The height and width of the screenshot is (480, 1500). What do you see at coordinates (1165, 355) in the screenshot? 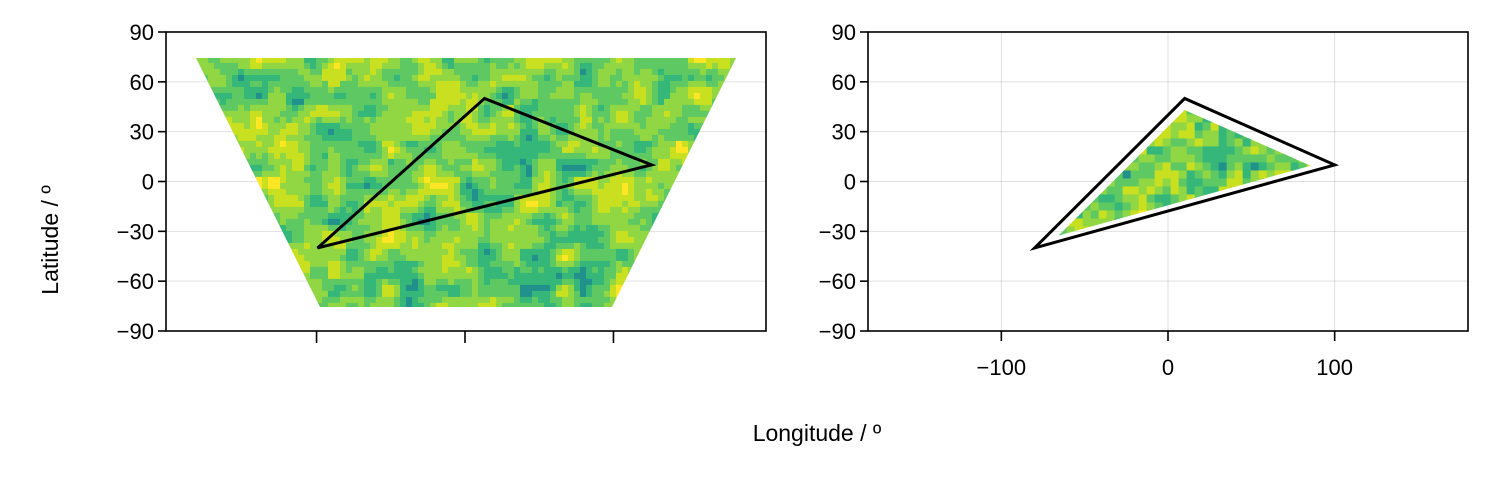
I see `right-x-ticks: −100 0 100` at bounding box center [1165, 355].